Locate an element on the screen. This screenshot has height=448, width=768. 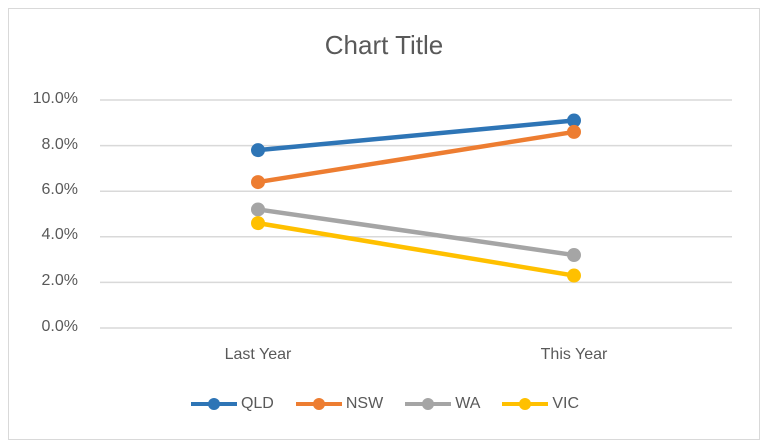
legend-item-vic: VIC is located at coordinates (539, 404).